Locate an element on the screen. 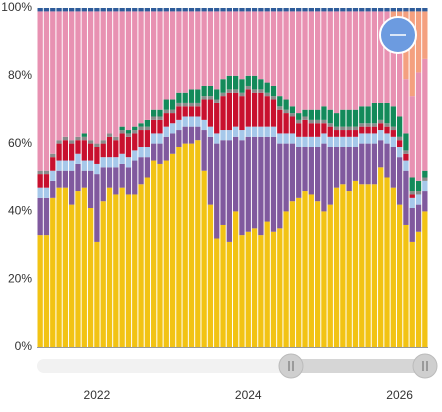  x-tick-label: 2022 is located at coordinates (97, 395).